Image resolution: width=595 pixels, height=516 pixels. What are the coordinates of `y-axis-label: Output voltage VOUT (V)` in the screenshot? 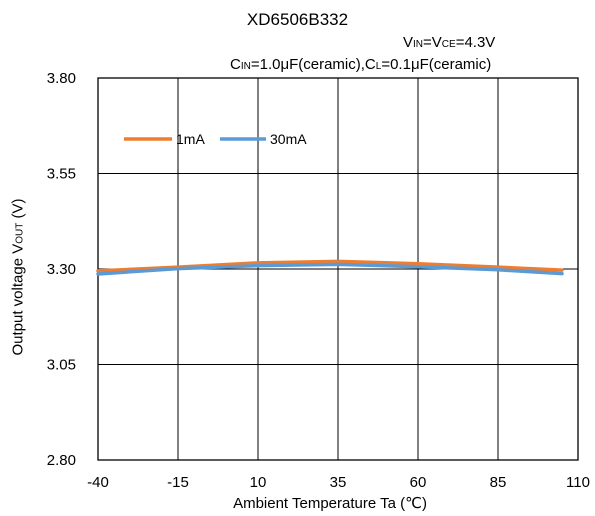 It's located at (18, 276).